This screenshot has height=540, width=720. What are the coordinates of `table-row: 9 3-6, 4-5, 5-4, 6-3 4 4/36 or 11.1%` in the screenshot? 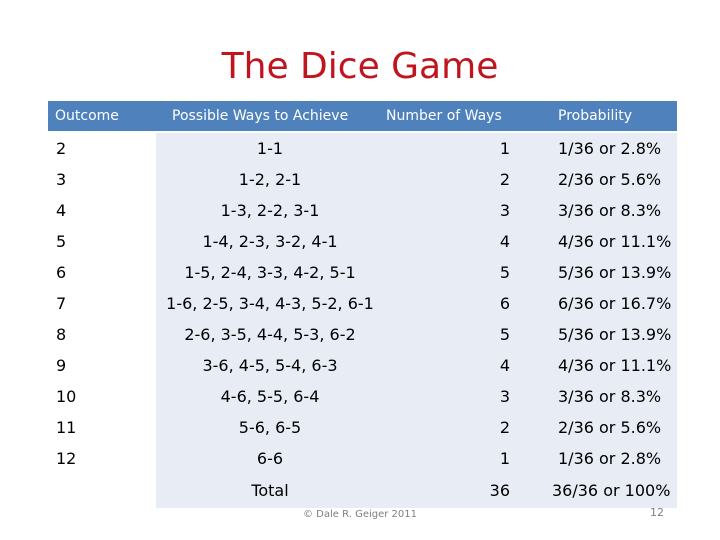 It's located at (362, 365).